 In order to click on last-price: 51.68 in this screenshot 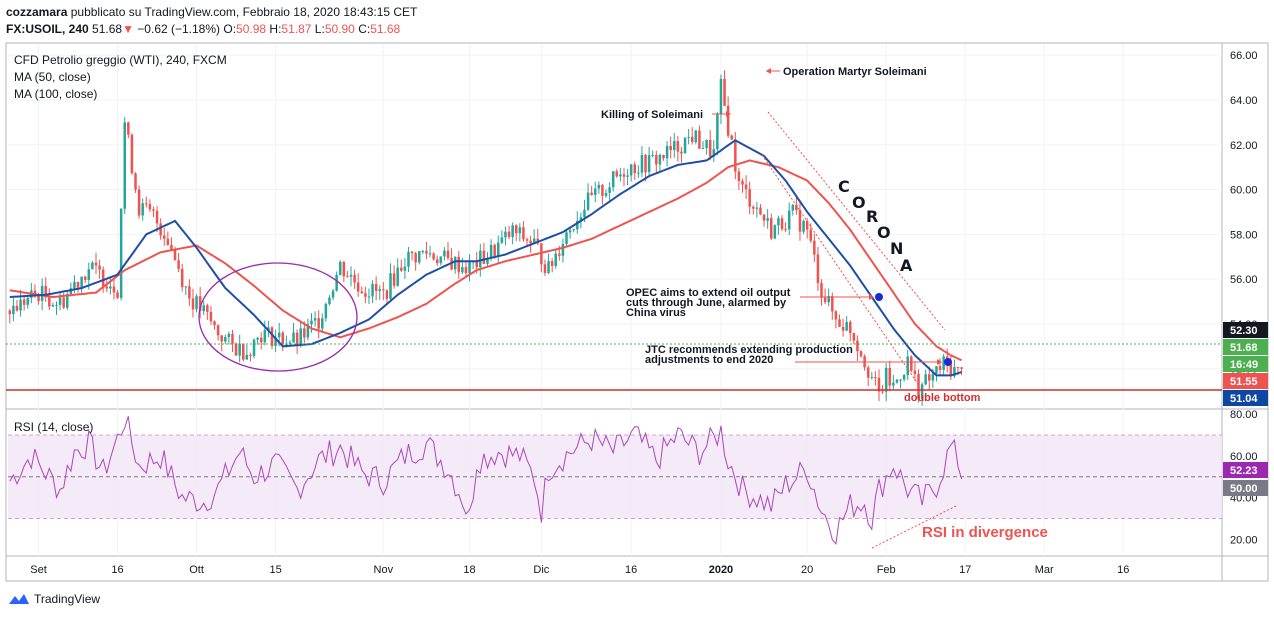, I will do `click(107, 29)`.